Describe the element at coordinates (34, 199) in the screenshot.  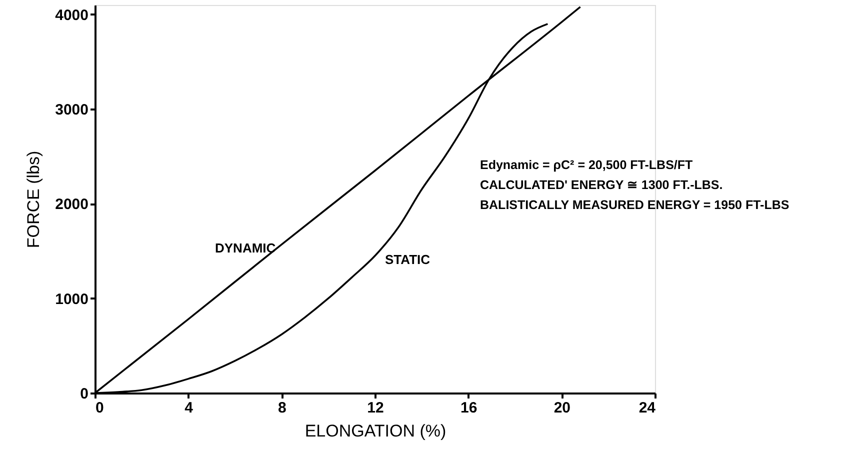
I see `y-axis-title: FORCE (lbs)` at that location.